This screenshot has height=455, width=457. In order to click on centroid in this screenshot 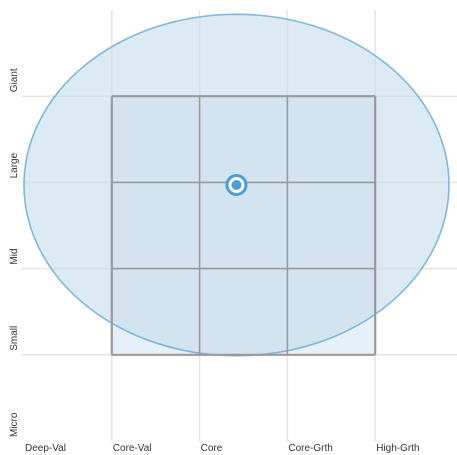, I will do `click(236, 184)`.